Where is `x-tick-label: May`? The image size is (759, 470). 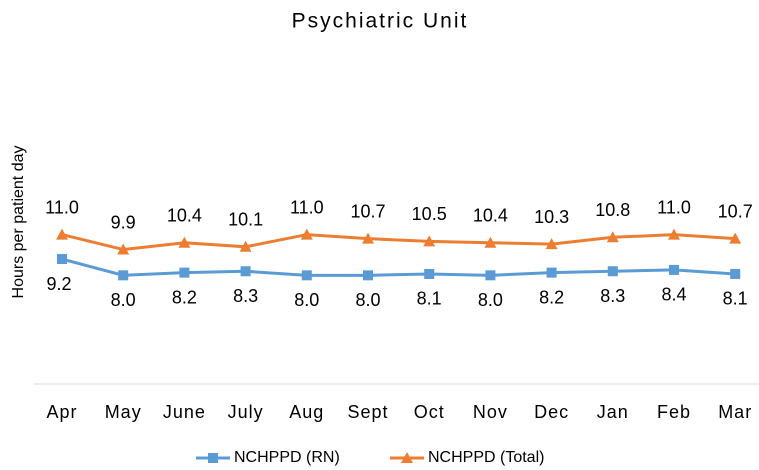
x-tick-label: May is located at coordinates (123, 412).